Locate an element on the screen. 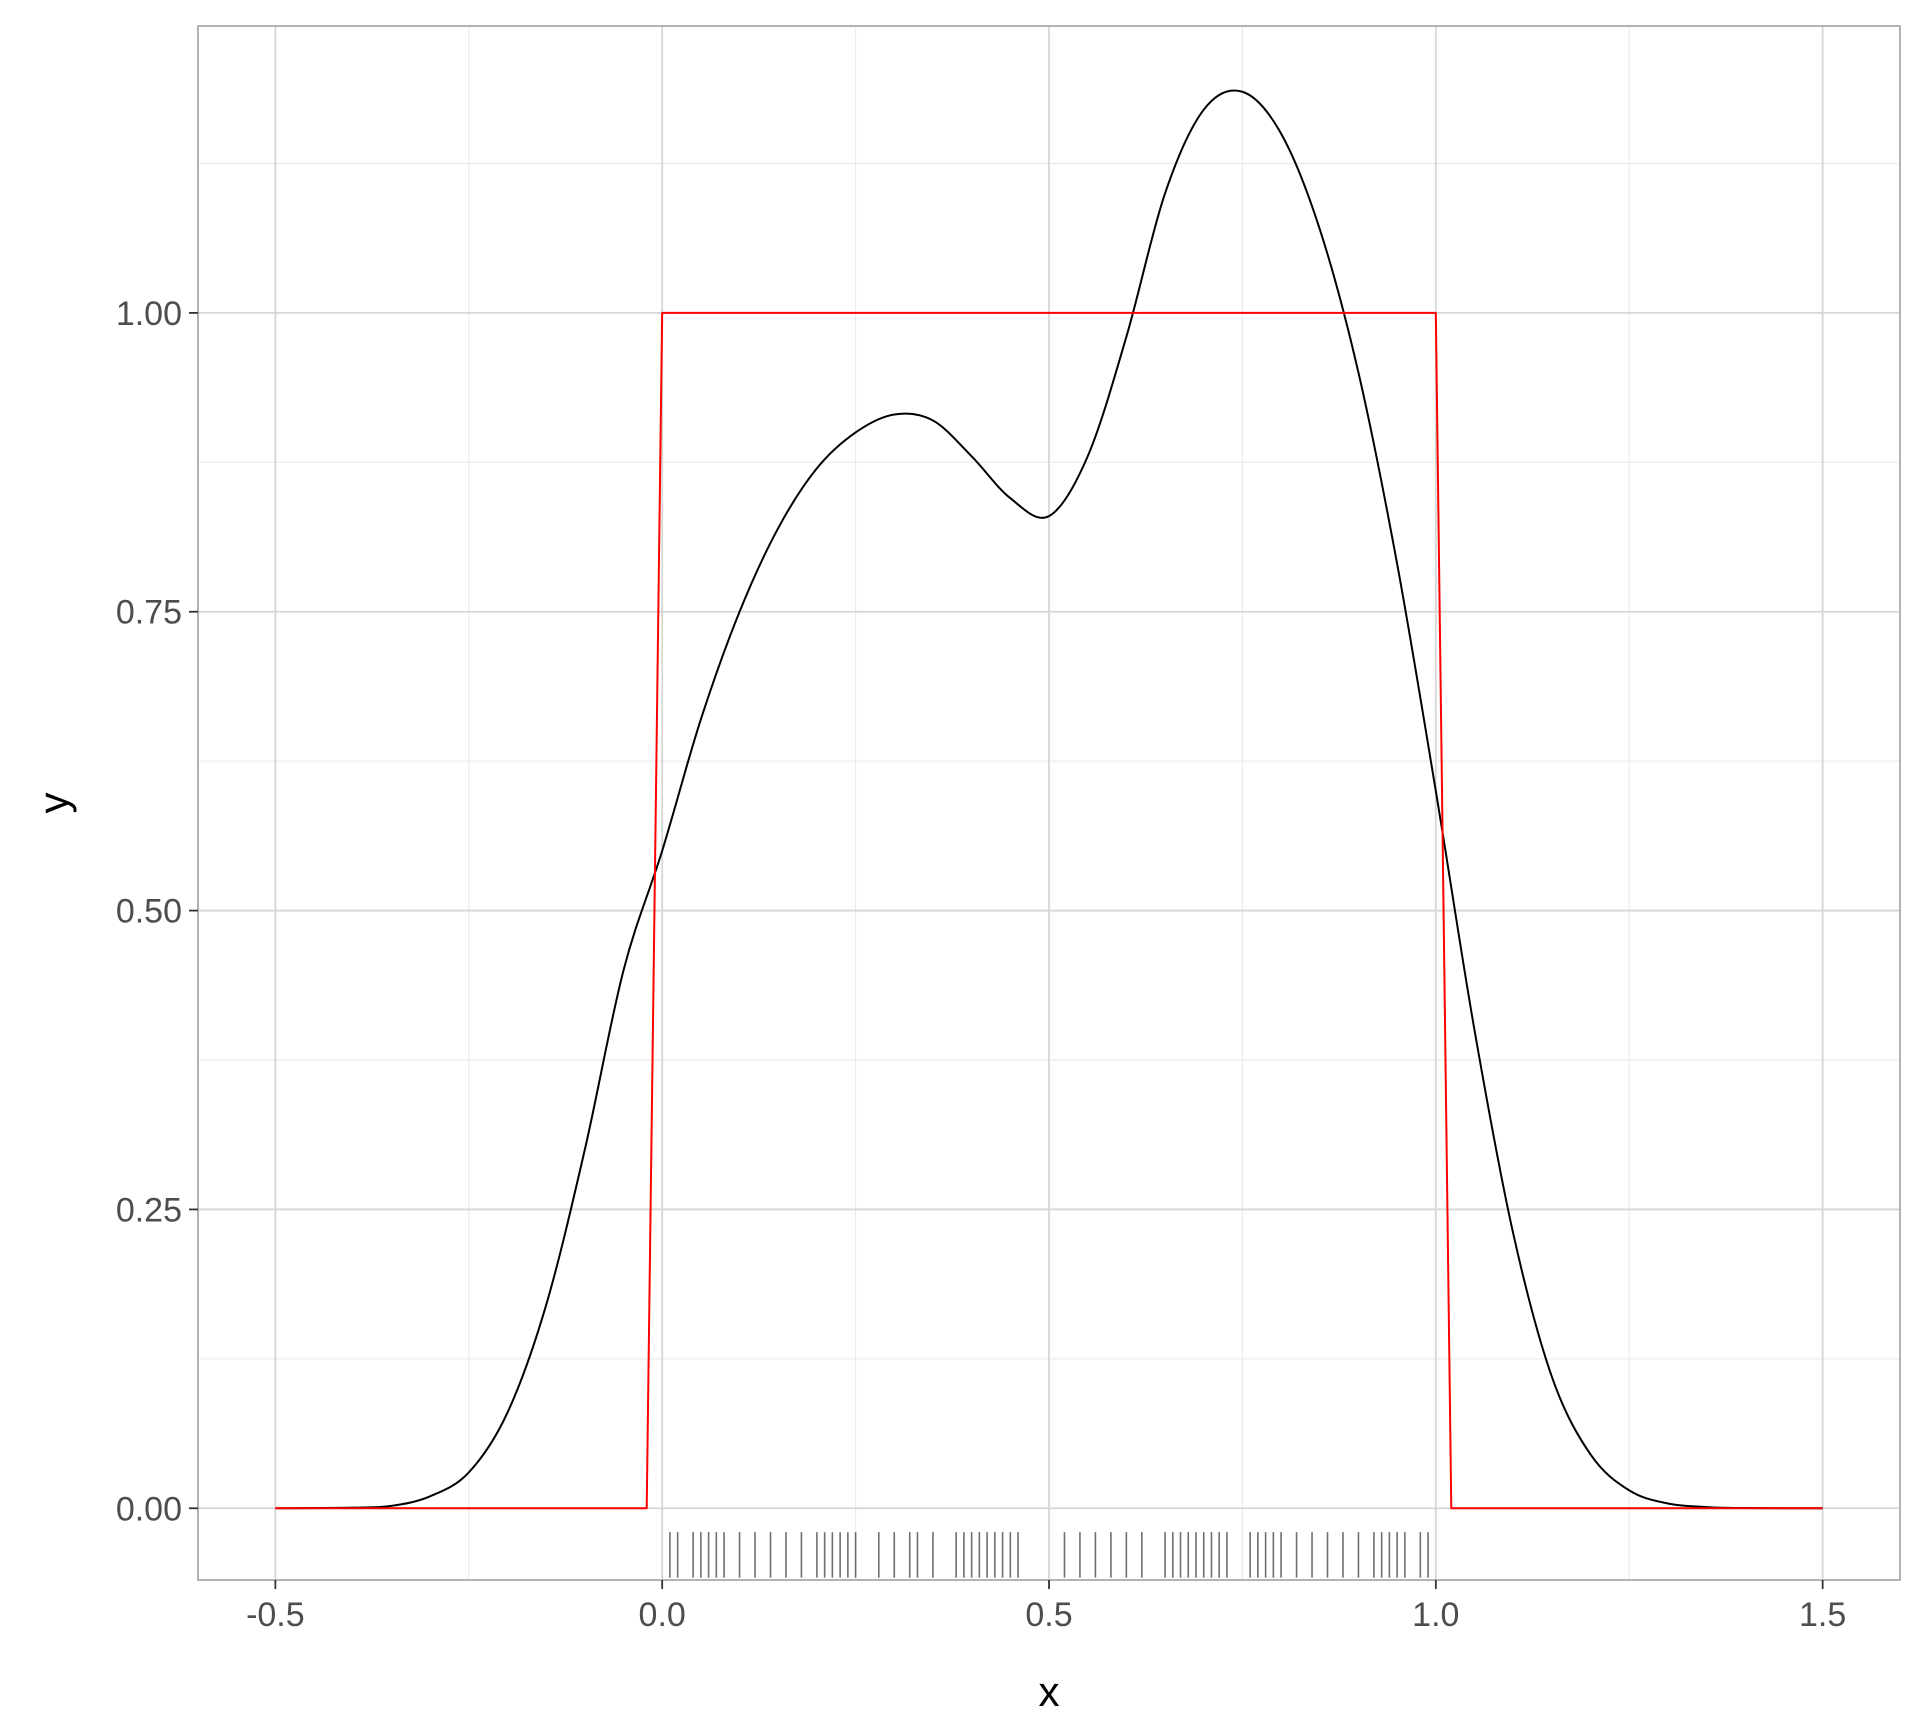 The image size is (1920, 1728). y-tick-label: 0.50 is located at coordinates (149, 912).